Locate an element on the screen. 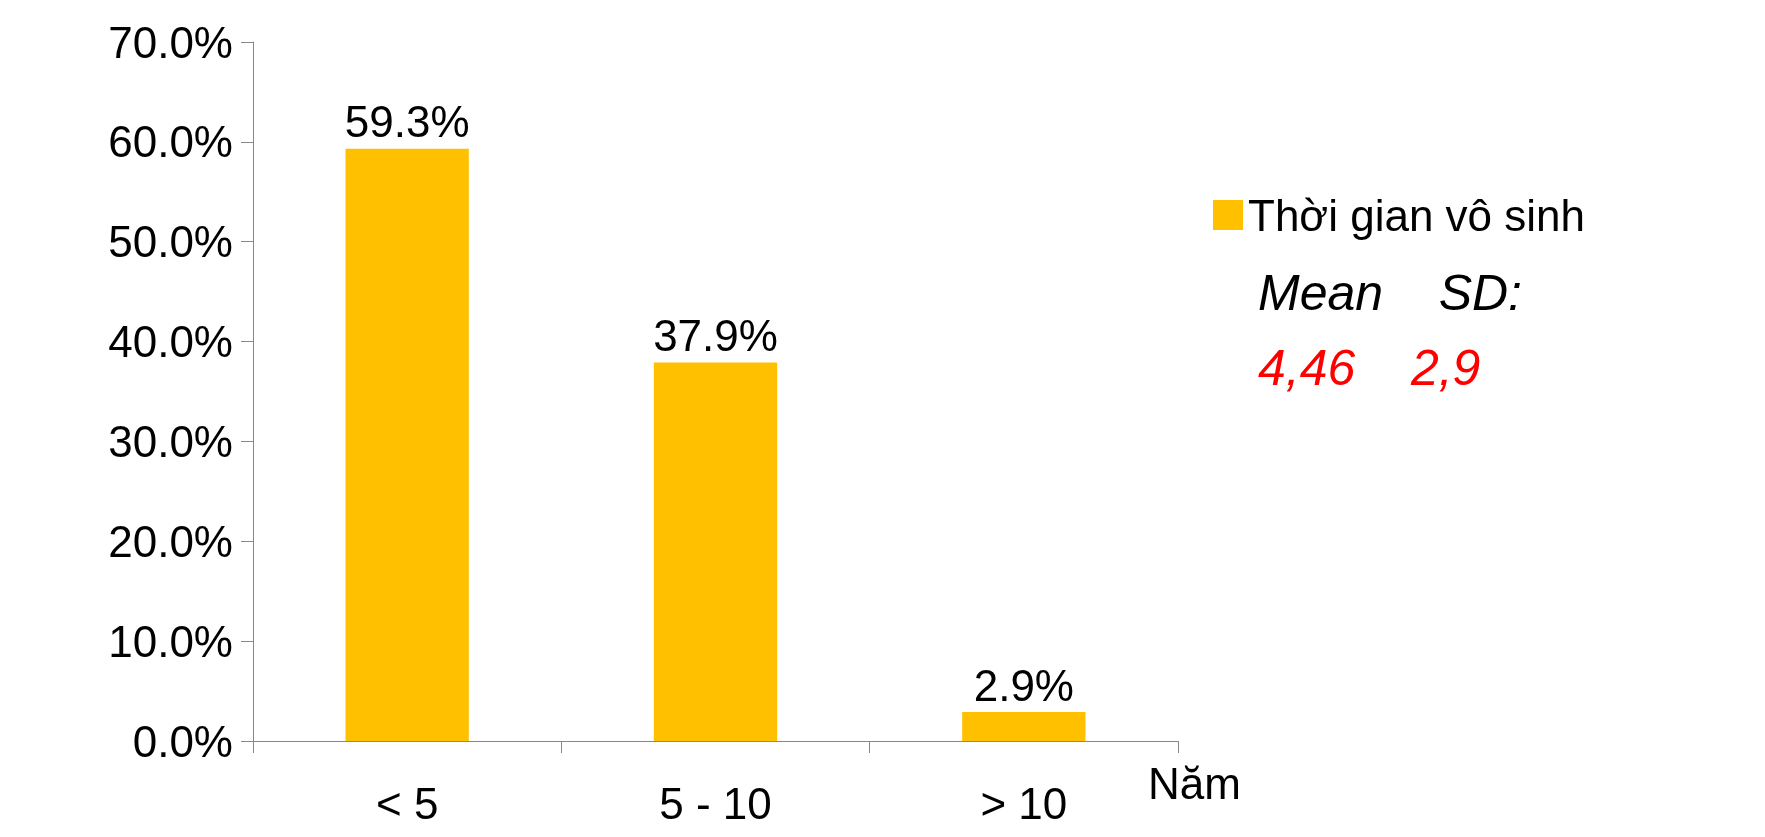  y-tick-label: 20.0% is located at coordinates (170, 541).